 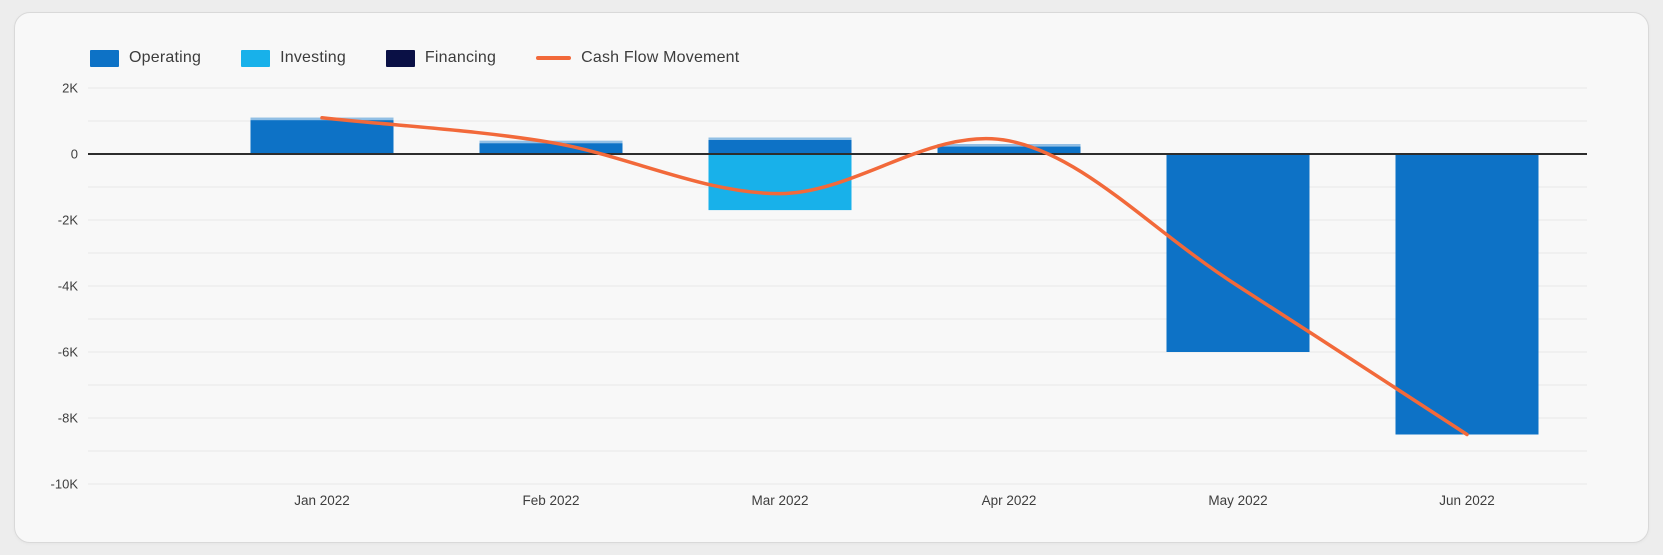 I want to click on x-axis-label-apr-2022: Apr 2022, so click(x=1009, y=500).